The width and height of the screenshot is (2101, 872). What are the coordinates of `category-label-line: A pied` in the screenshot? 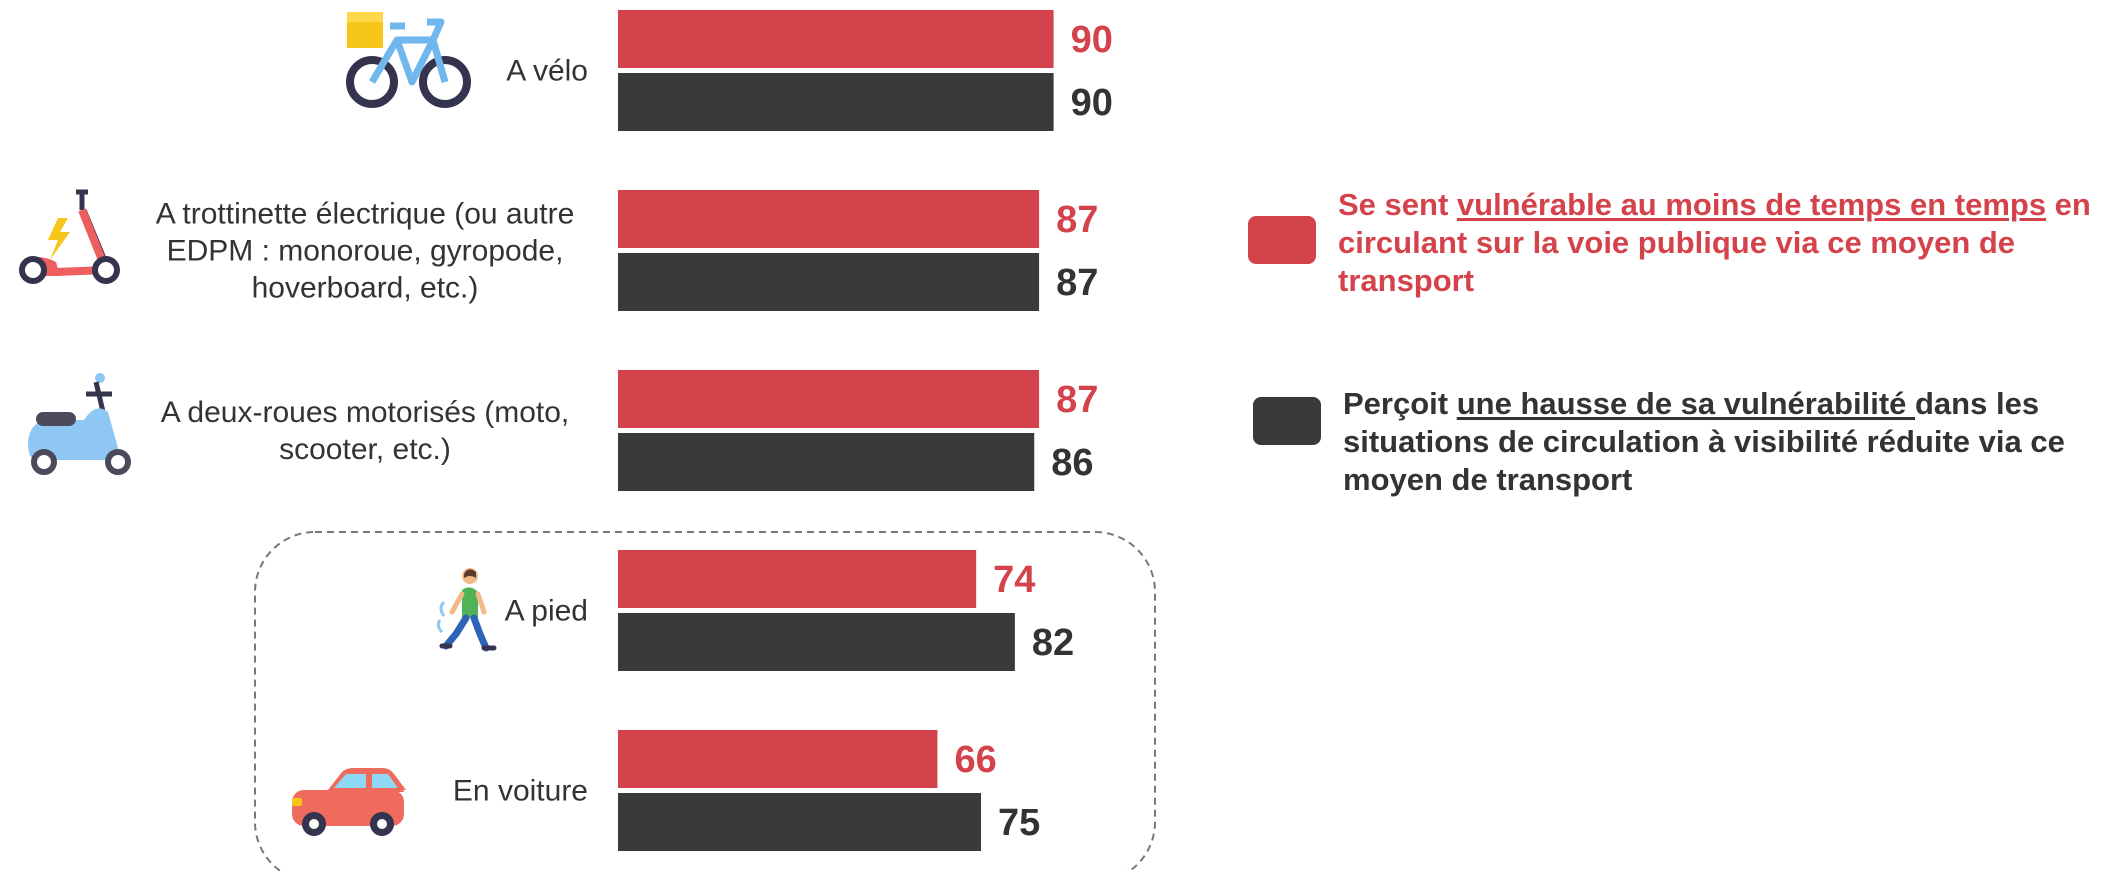 It's located at (546, 611).